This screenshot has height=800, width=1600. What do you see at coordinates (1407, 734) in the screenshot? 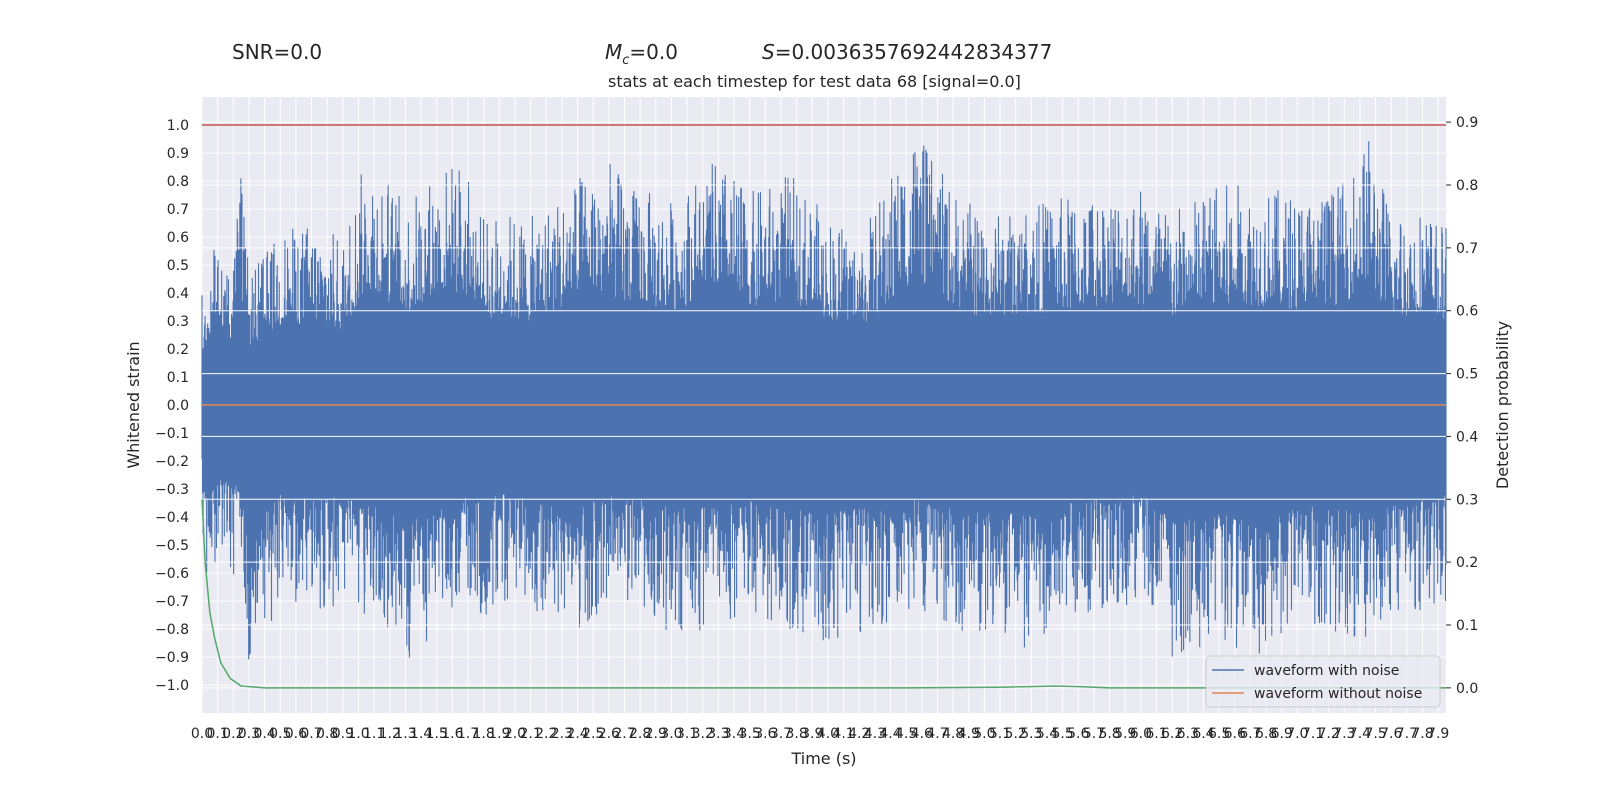
I see `x-tick-label: 7.7` at bounding box center [1407, 734].